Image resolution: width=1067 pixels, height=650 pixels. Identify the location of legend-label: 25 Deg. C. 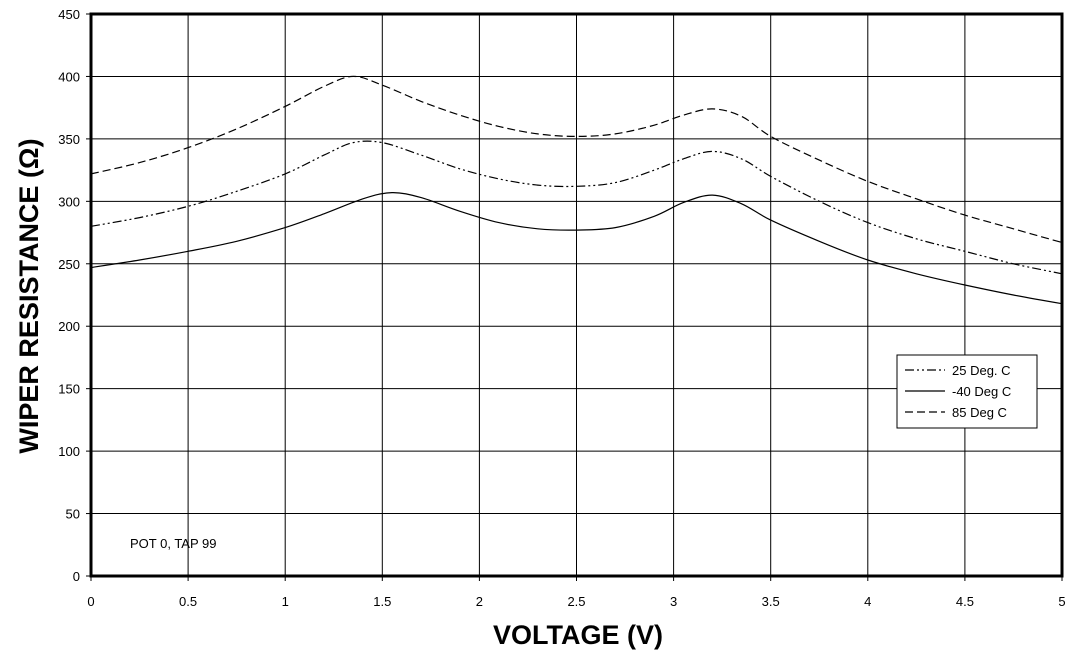
(981, 370).